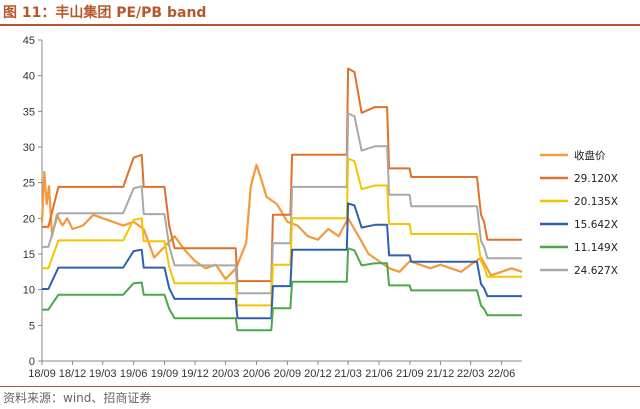 This screenshot has width=640, height=409. What do you see at coordinates (29, 291) in the screenshot?
I see `y-tick-label: 10` at bounding box center [29, 291].